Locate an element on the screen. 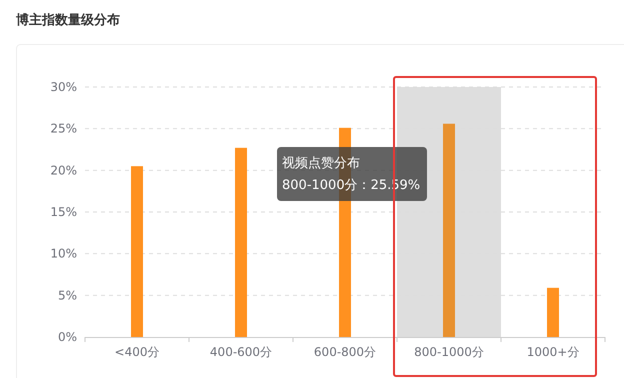  y-tick-label: 10% is located at coordinates (63, 253).